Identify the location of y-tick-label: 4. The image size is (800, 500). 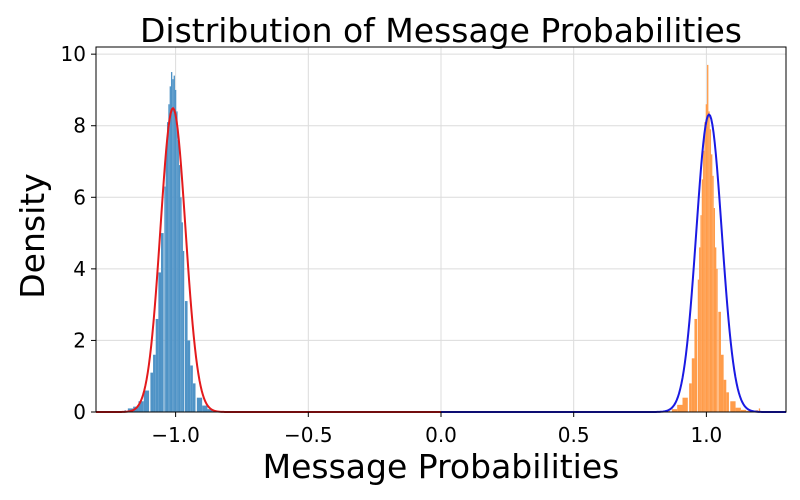
(79, 269).